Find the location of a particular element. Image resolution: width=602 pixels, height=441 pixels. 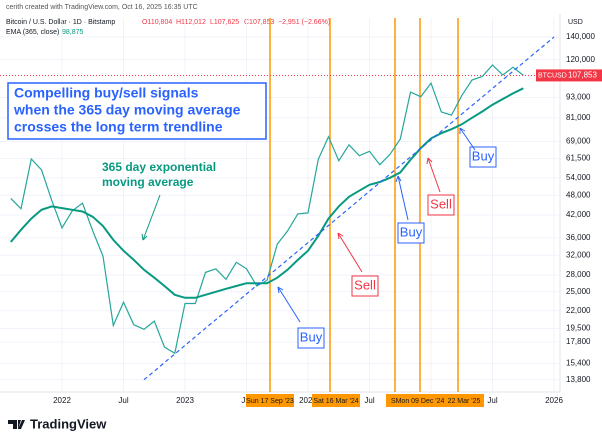

ohlc-change: −2,951 (−2.66%) is located at coordinates (304, 22).